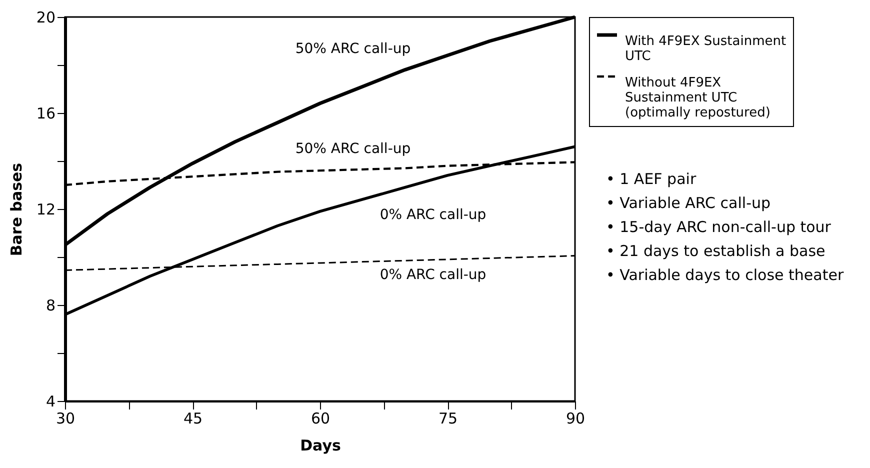  What do you see at coordinates (448, 419) in the screenshot?
I see `x-tick-label: 75` at bounding box center [448, 419].